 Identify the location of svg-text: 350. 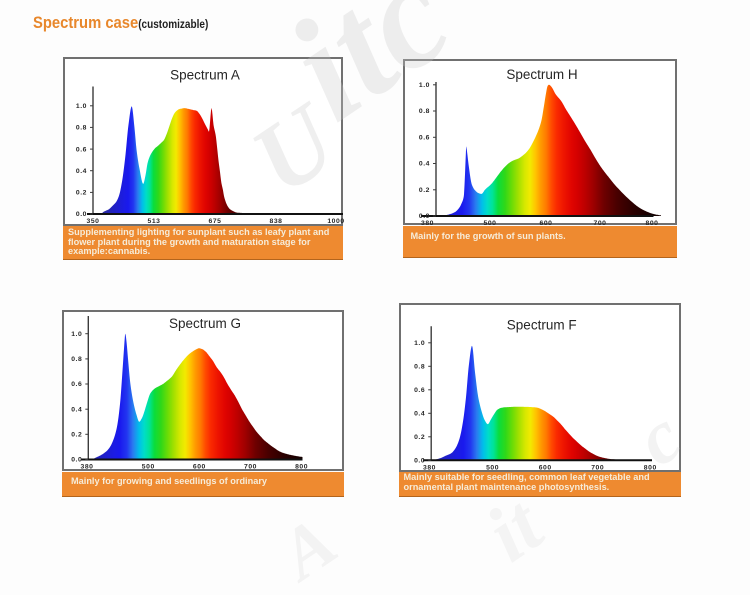
(93, 221).